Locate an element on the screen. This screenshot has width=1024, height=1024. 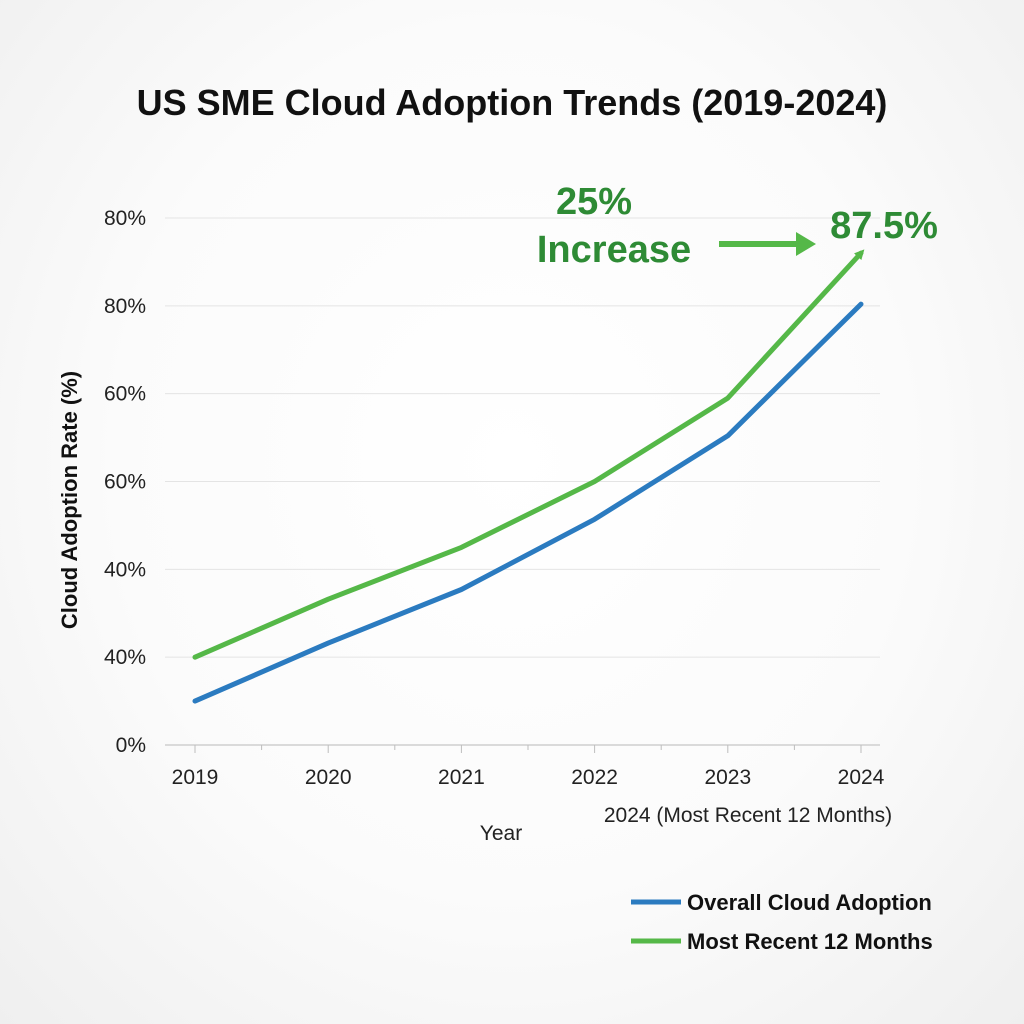
x-axis-title: Year is located at coordinates (501, 833).